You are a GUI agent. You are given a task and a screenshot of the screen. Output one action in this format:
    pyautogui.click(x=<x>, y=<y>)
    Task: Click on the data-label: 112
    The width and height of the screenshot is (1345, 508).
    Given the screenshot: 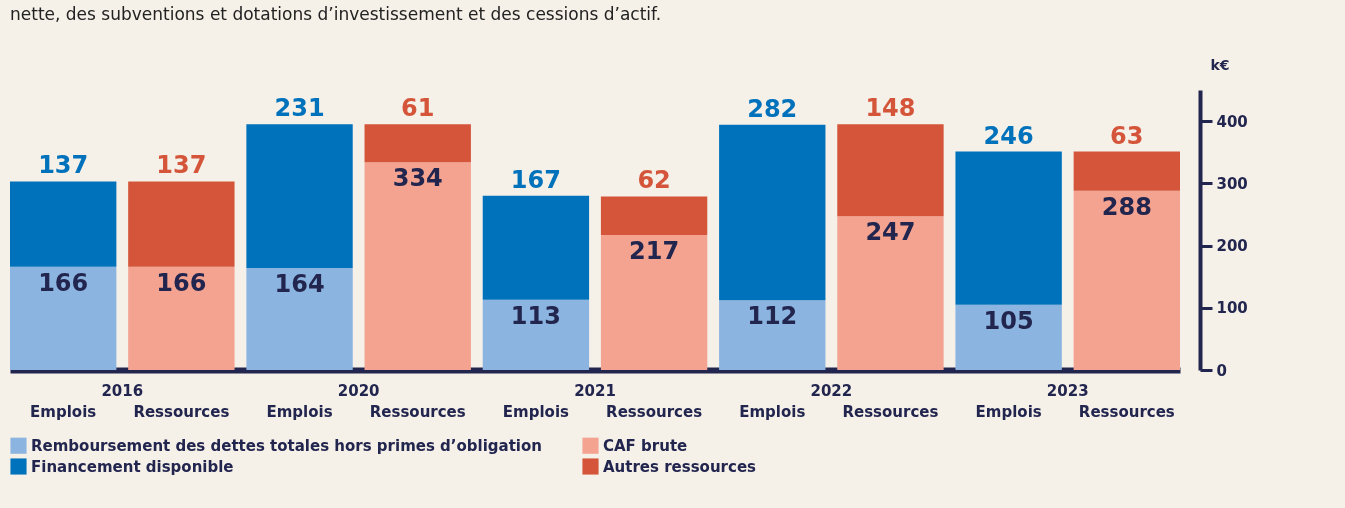 What is the action you would take?
    pyautogui.click(x=772, y=316)
    